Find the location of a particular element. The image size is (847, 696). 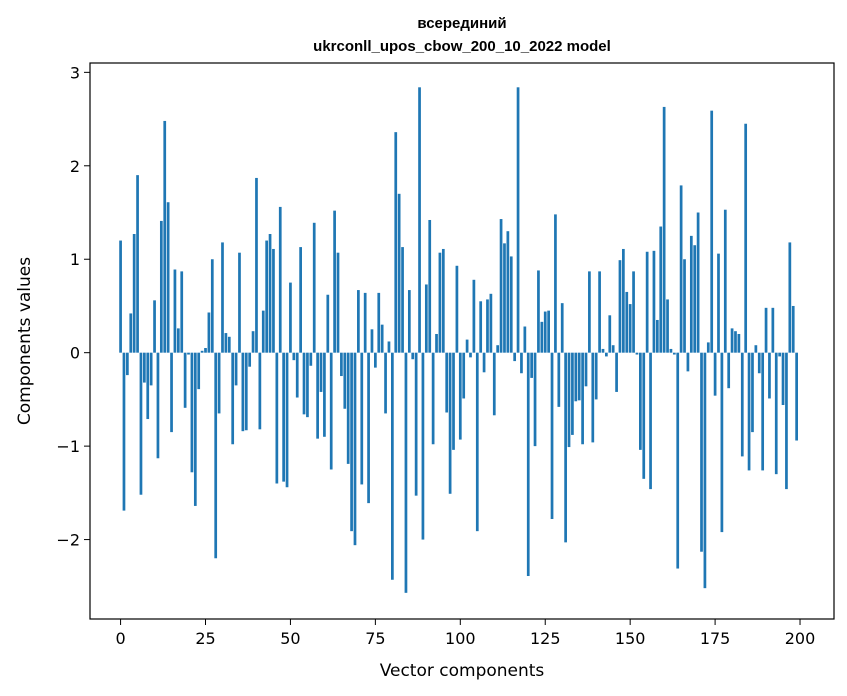

x-axis-label: Vector components is located at coordinates (462, 671).